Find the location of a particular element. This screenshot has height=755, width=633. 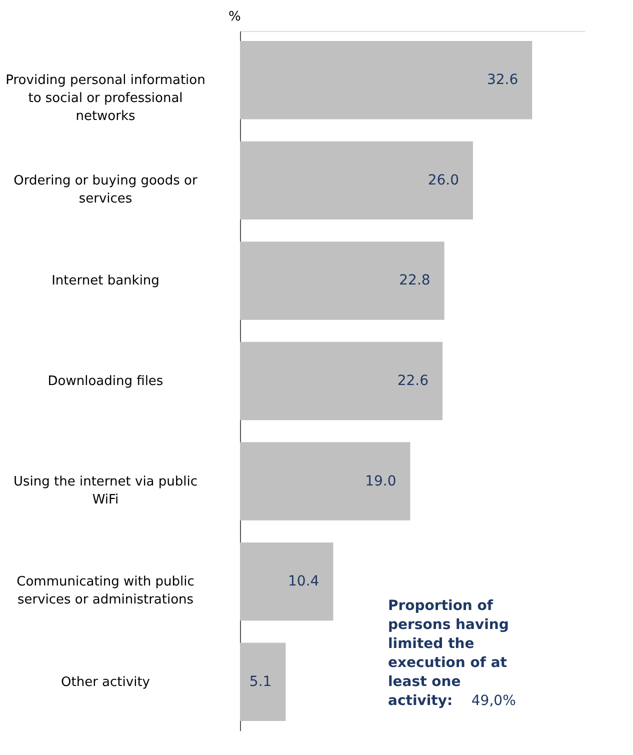

y-tick-label: Communicating with public services or administrations is located at coordinates (105, 591).